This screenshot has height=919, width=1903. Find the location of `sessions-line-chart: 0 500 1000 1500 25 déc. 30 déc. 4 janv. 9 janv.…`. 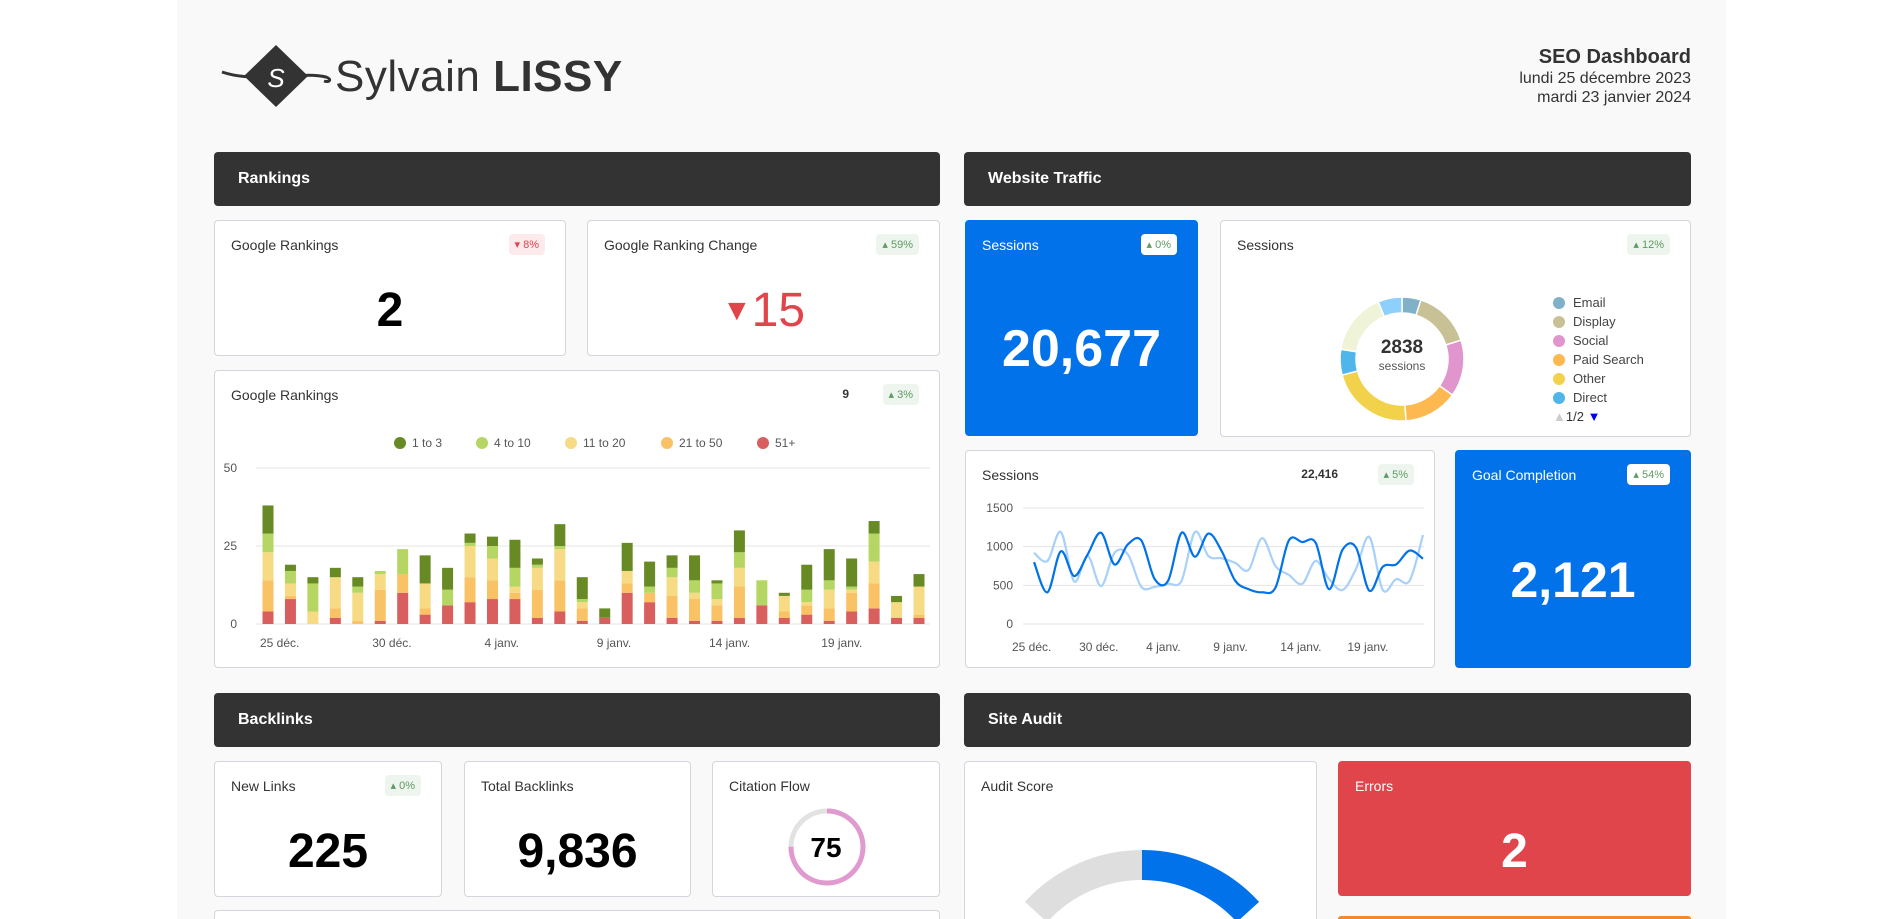

sessions-line-chart: 0 500 1000 1500 25 déc. 30 déc. 4 janv. 9 janv.… is located at coordinates (1205, 577).